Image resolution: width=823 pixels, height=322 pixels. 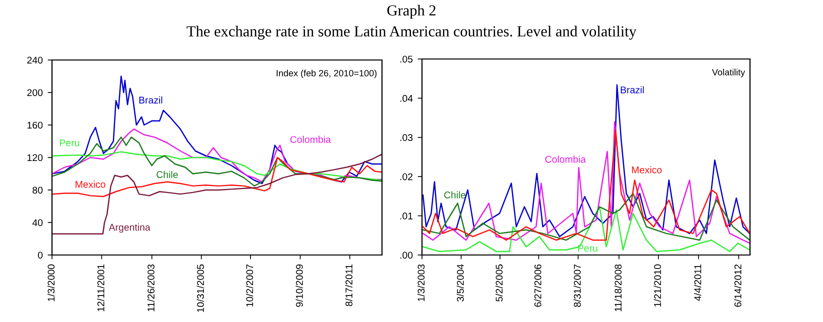 I want to click on annotation: Volatility, so click(x=729, y=73).